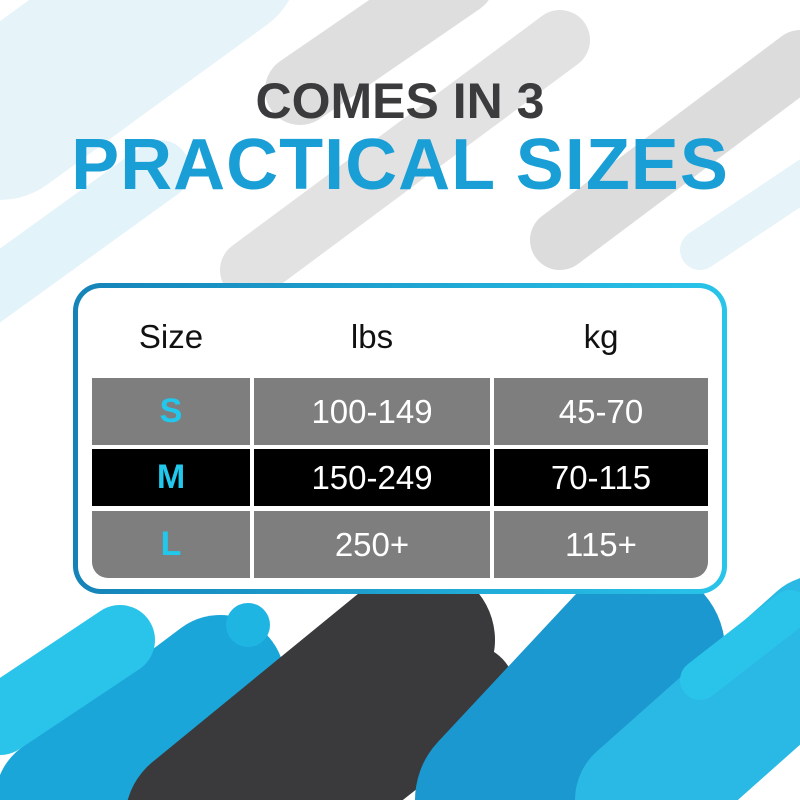  I want to click on row-l-lbs: 250+, so click(372, 544).